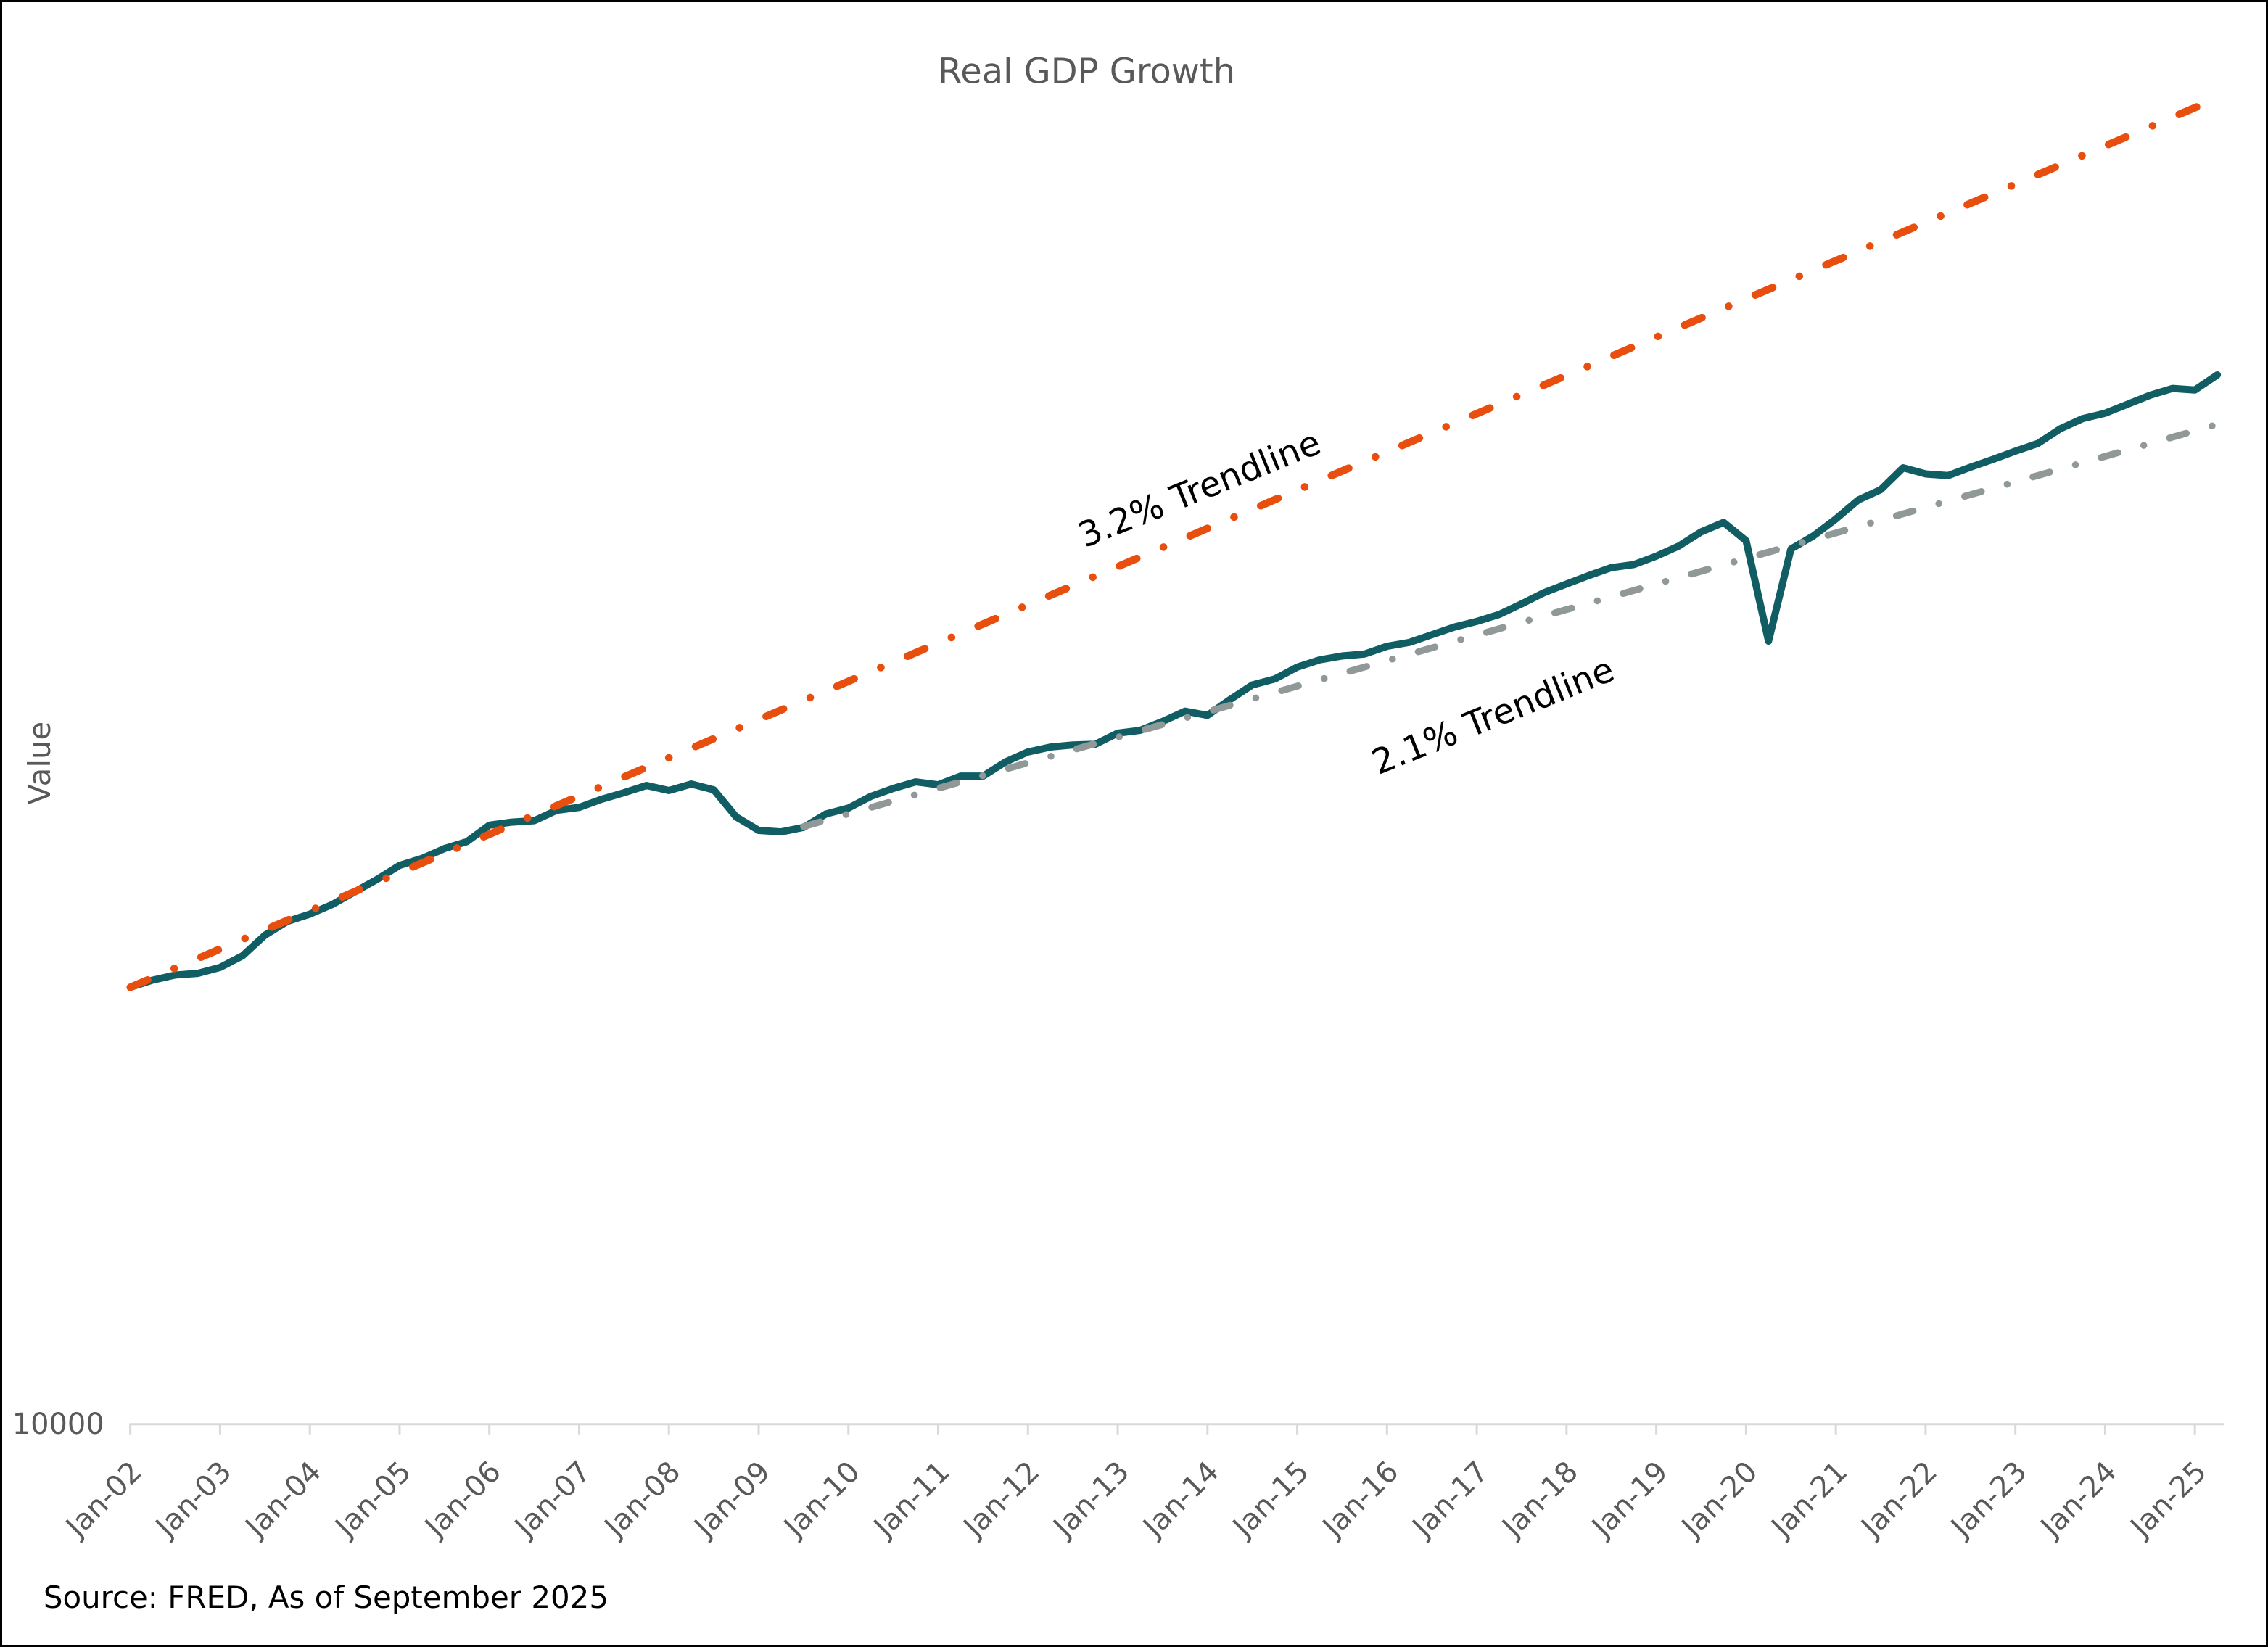 This screenshot has height=1647, width=2268. I want to click on x-tick-label: Jan-21, so click(1809, 1500).